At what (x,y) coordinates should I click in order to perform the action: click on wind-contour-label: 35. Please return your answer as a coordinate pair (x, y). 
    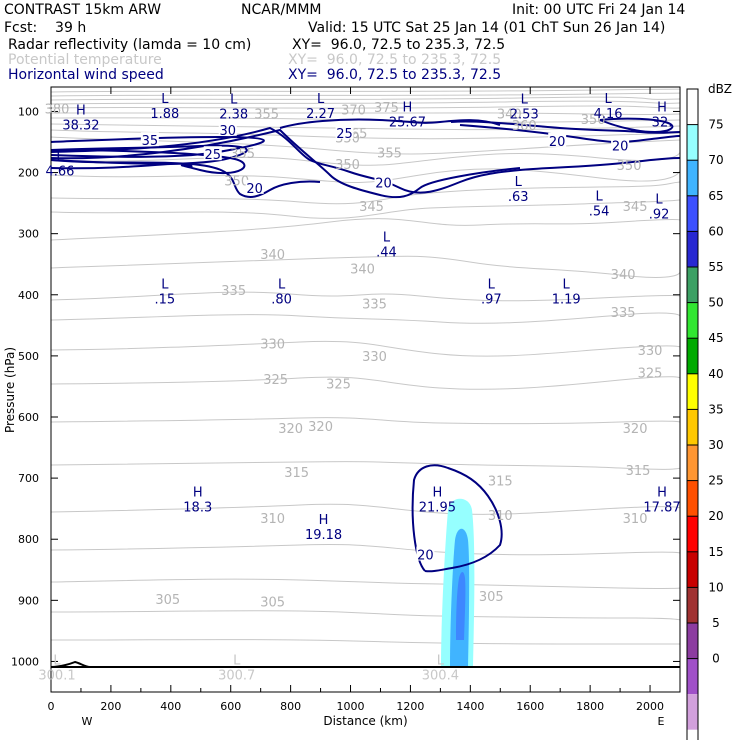
    Looking at the image, I should click on (150, 141).